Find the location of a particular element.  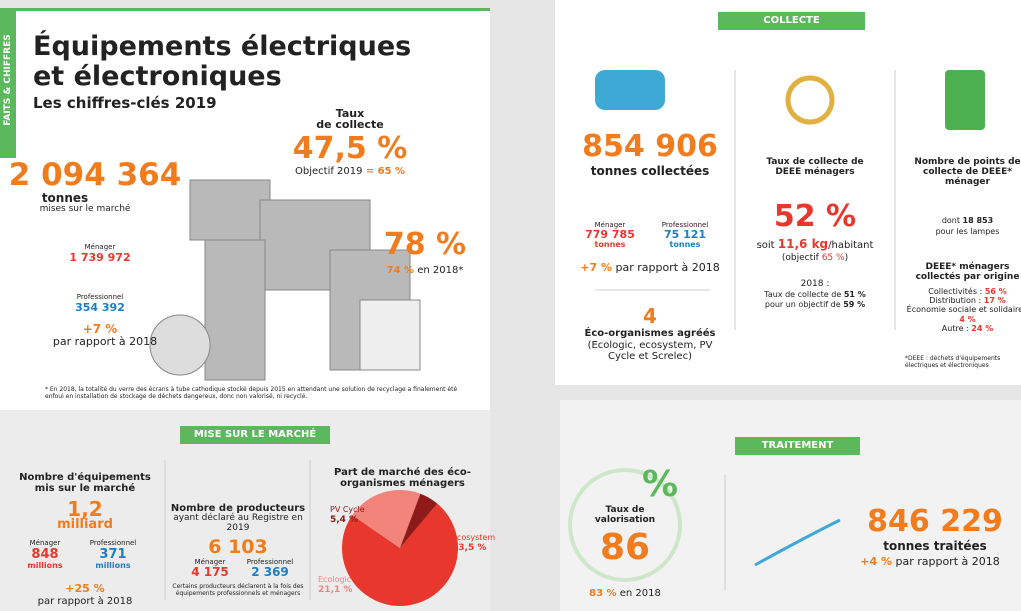

banner: COLLECTE is located at coordinates (791, 21).